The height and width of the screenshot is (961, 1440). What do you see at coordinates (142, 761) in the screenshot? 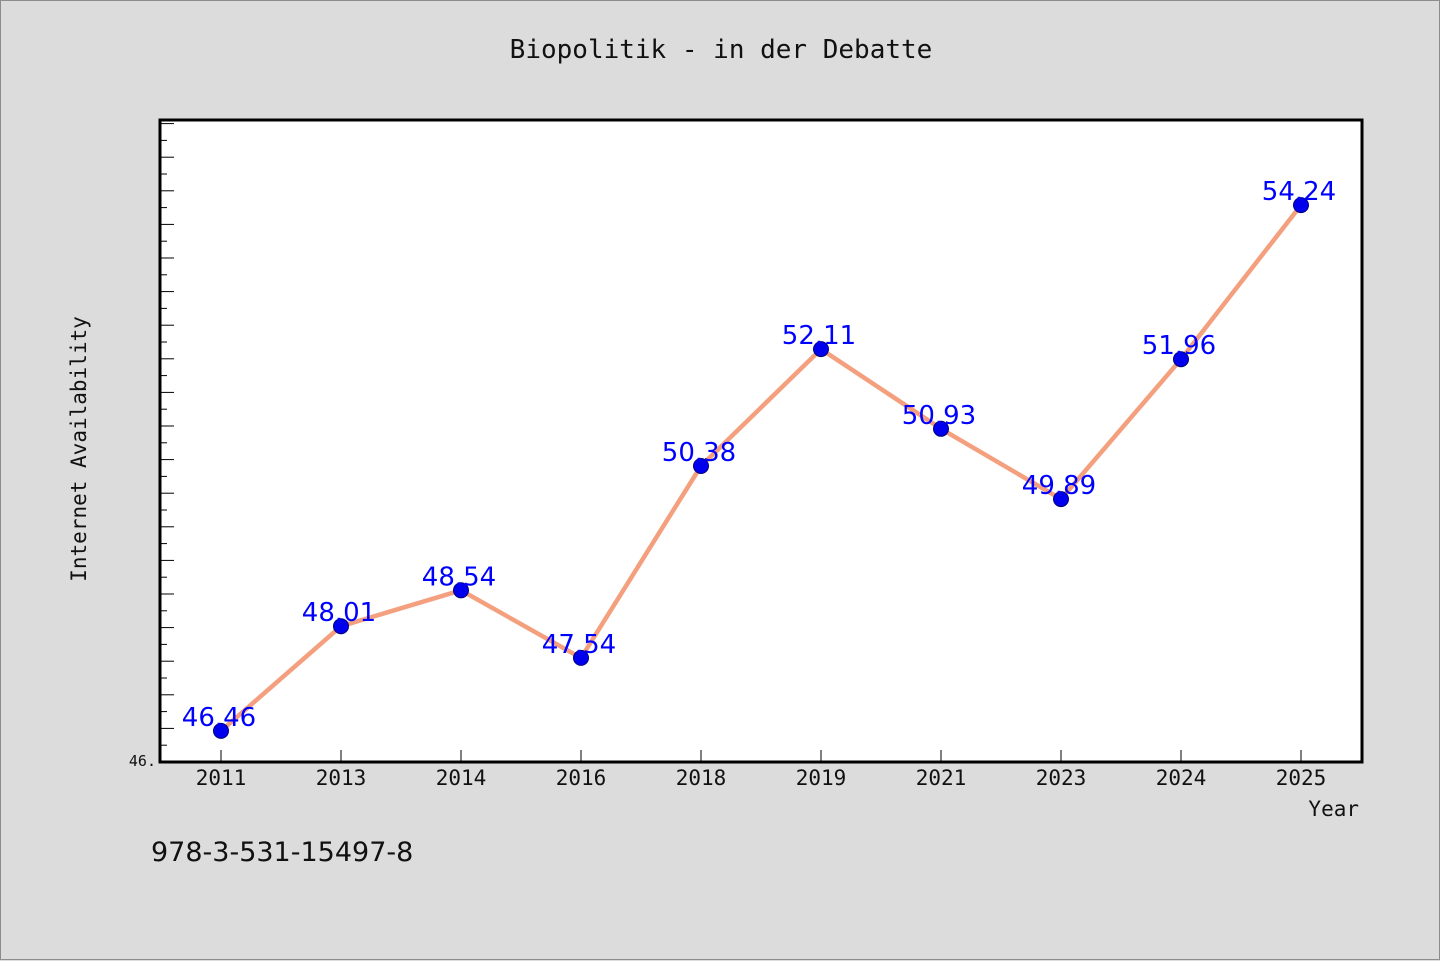
I see `y-tick-label: 46.` at bounding box center [142, 761].